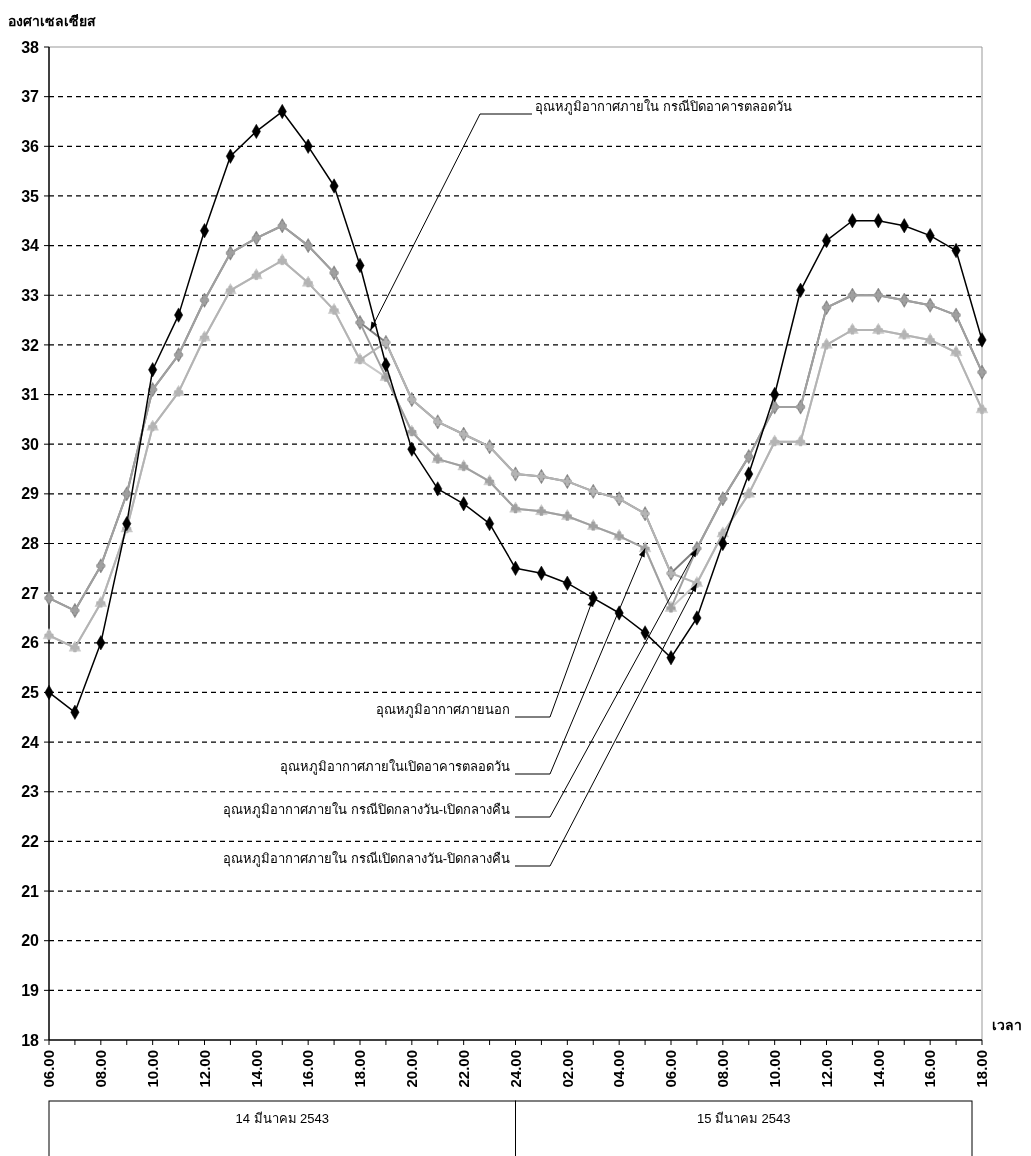  I want to click on y-tick-label: 23, so click(30, 792).